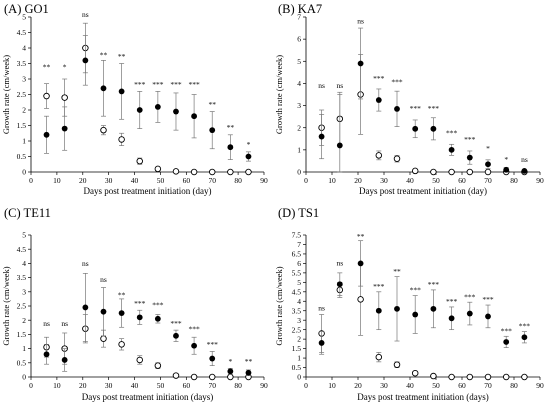 Image resolution: width=550 pixels, height=411 pixels. I want to click on y-tick-label: 3, so click(299, 320).